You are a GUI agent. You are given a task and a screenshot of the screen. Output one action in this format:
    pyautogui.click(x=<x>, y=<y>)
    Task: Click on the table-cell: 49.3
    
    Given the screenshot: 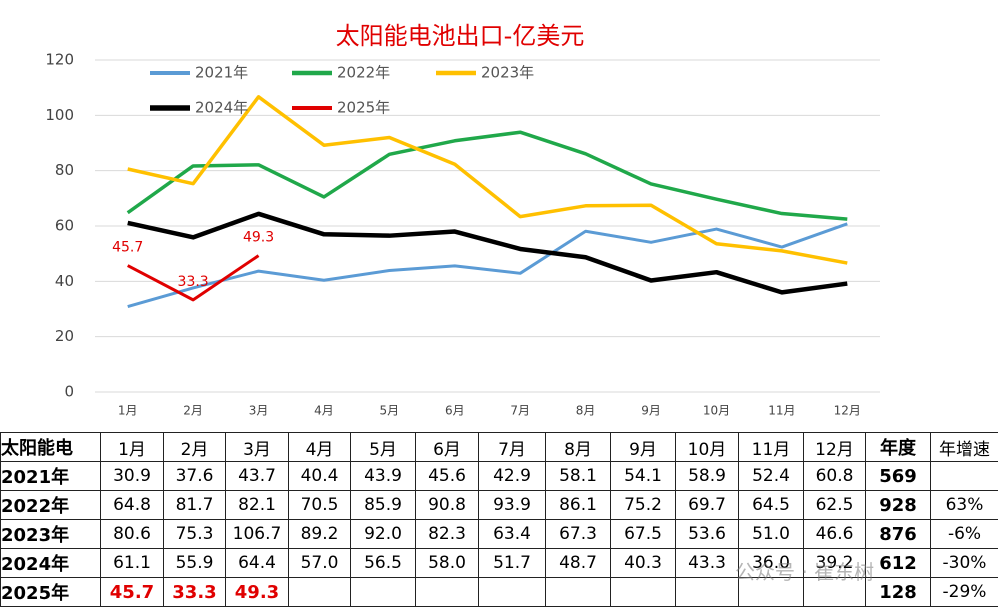 What is the action you would take?
    pyautogui.click(x=257, y=592)
    